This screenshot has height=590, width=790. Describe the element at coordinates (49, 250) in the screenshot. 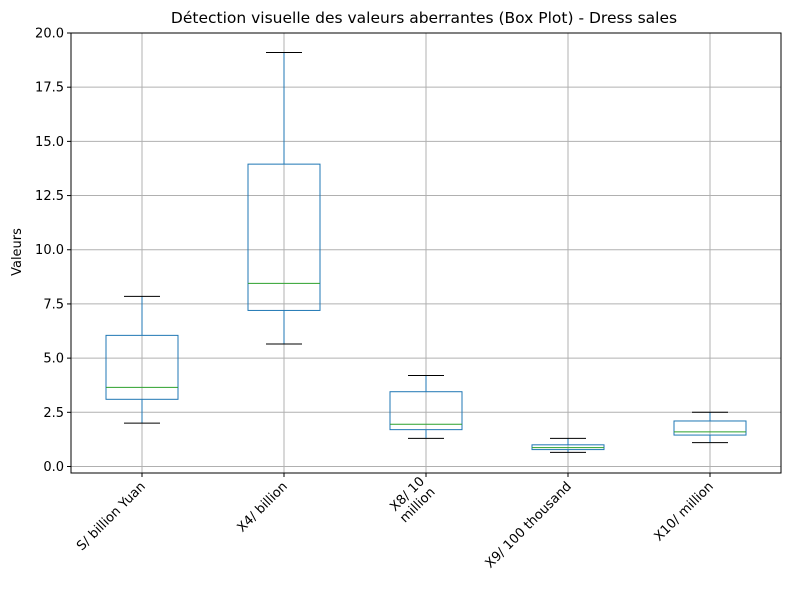

I see `y-tick-label: 10.0` at that location.